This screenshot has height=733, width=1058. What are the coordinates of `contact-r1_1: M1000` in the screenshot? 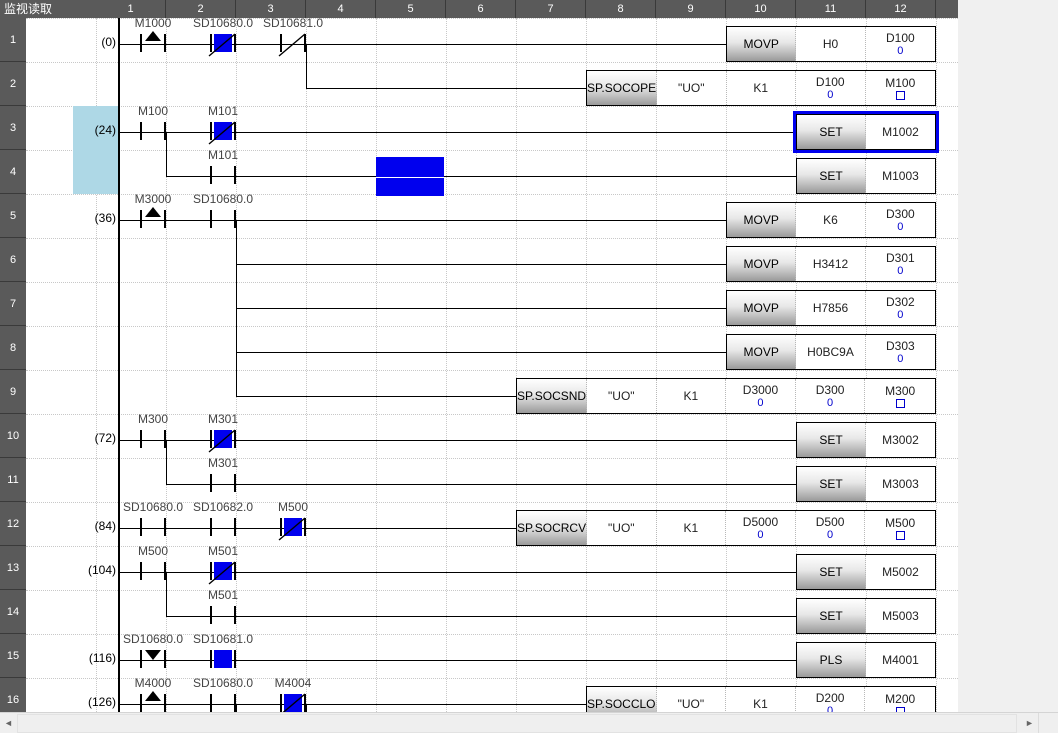 It's located at (153, 40).